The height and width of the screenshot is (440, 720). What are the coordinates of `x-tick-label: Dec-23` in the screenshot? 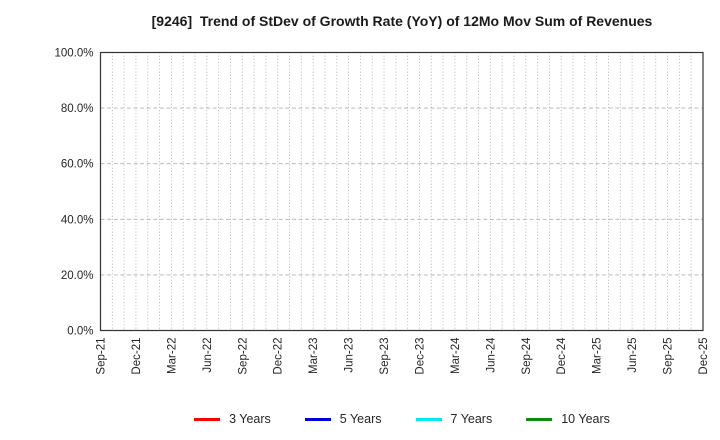 It's located at (420, 356).